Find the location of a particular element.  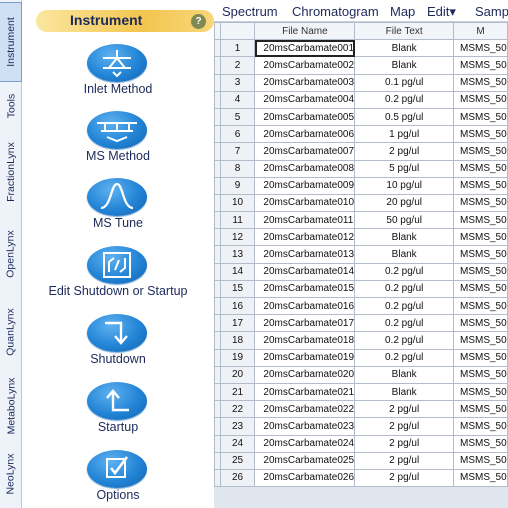

row-number-cell: 19 is located at coordinates (237, 357).